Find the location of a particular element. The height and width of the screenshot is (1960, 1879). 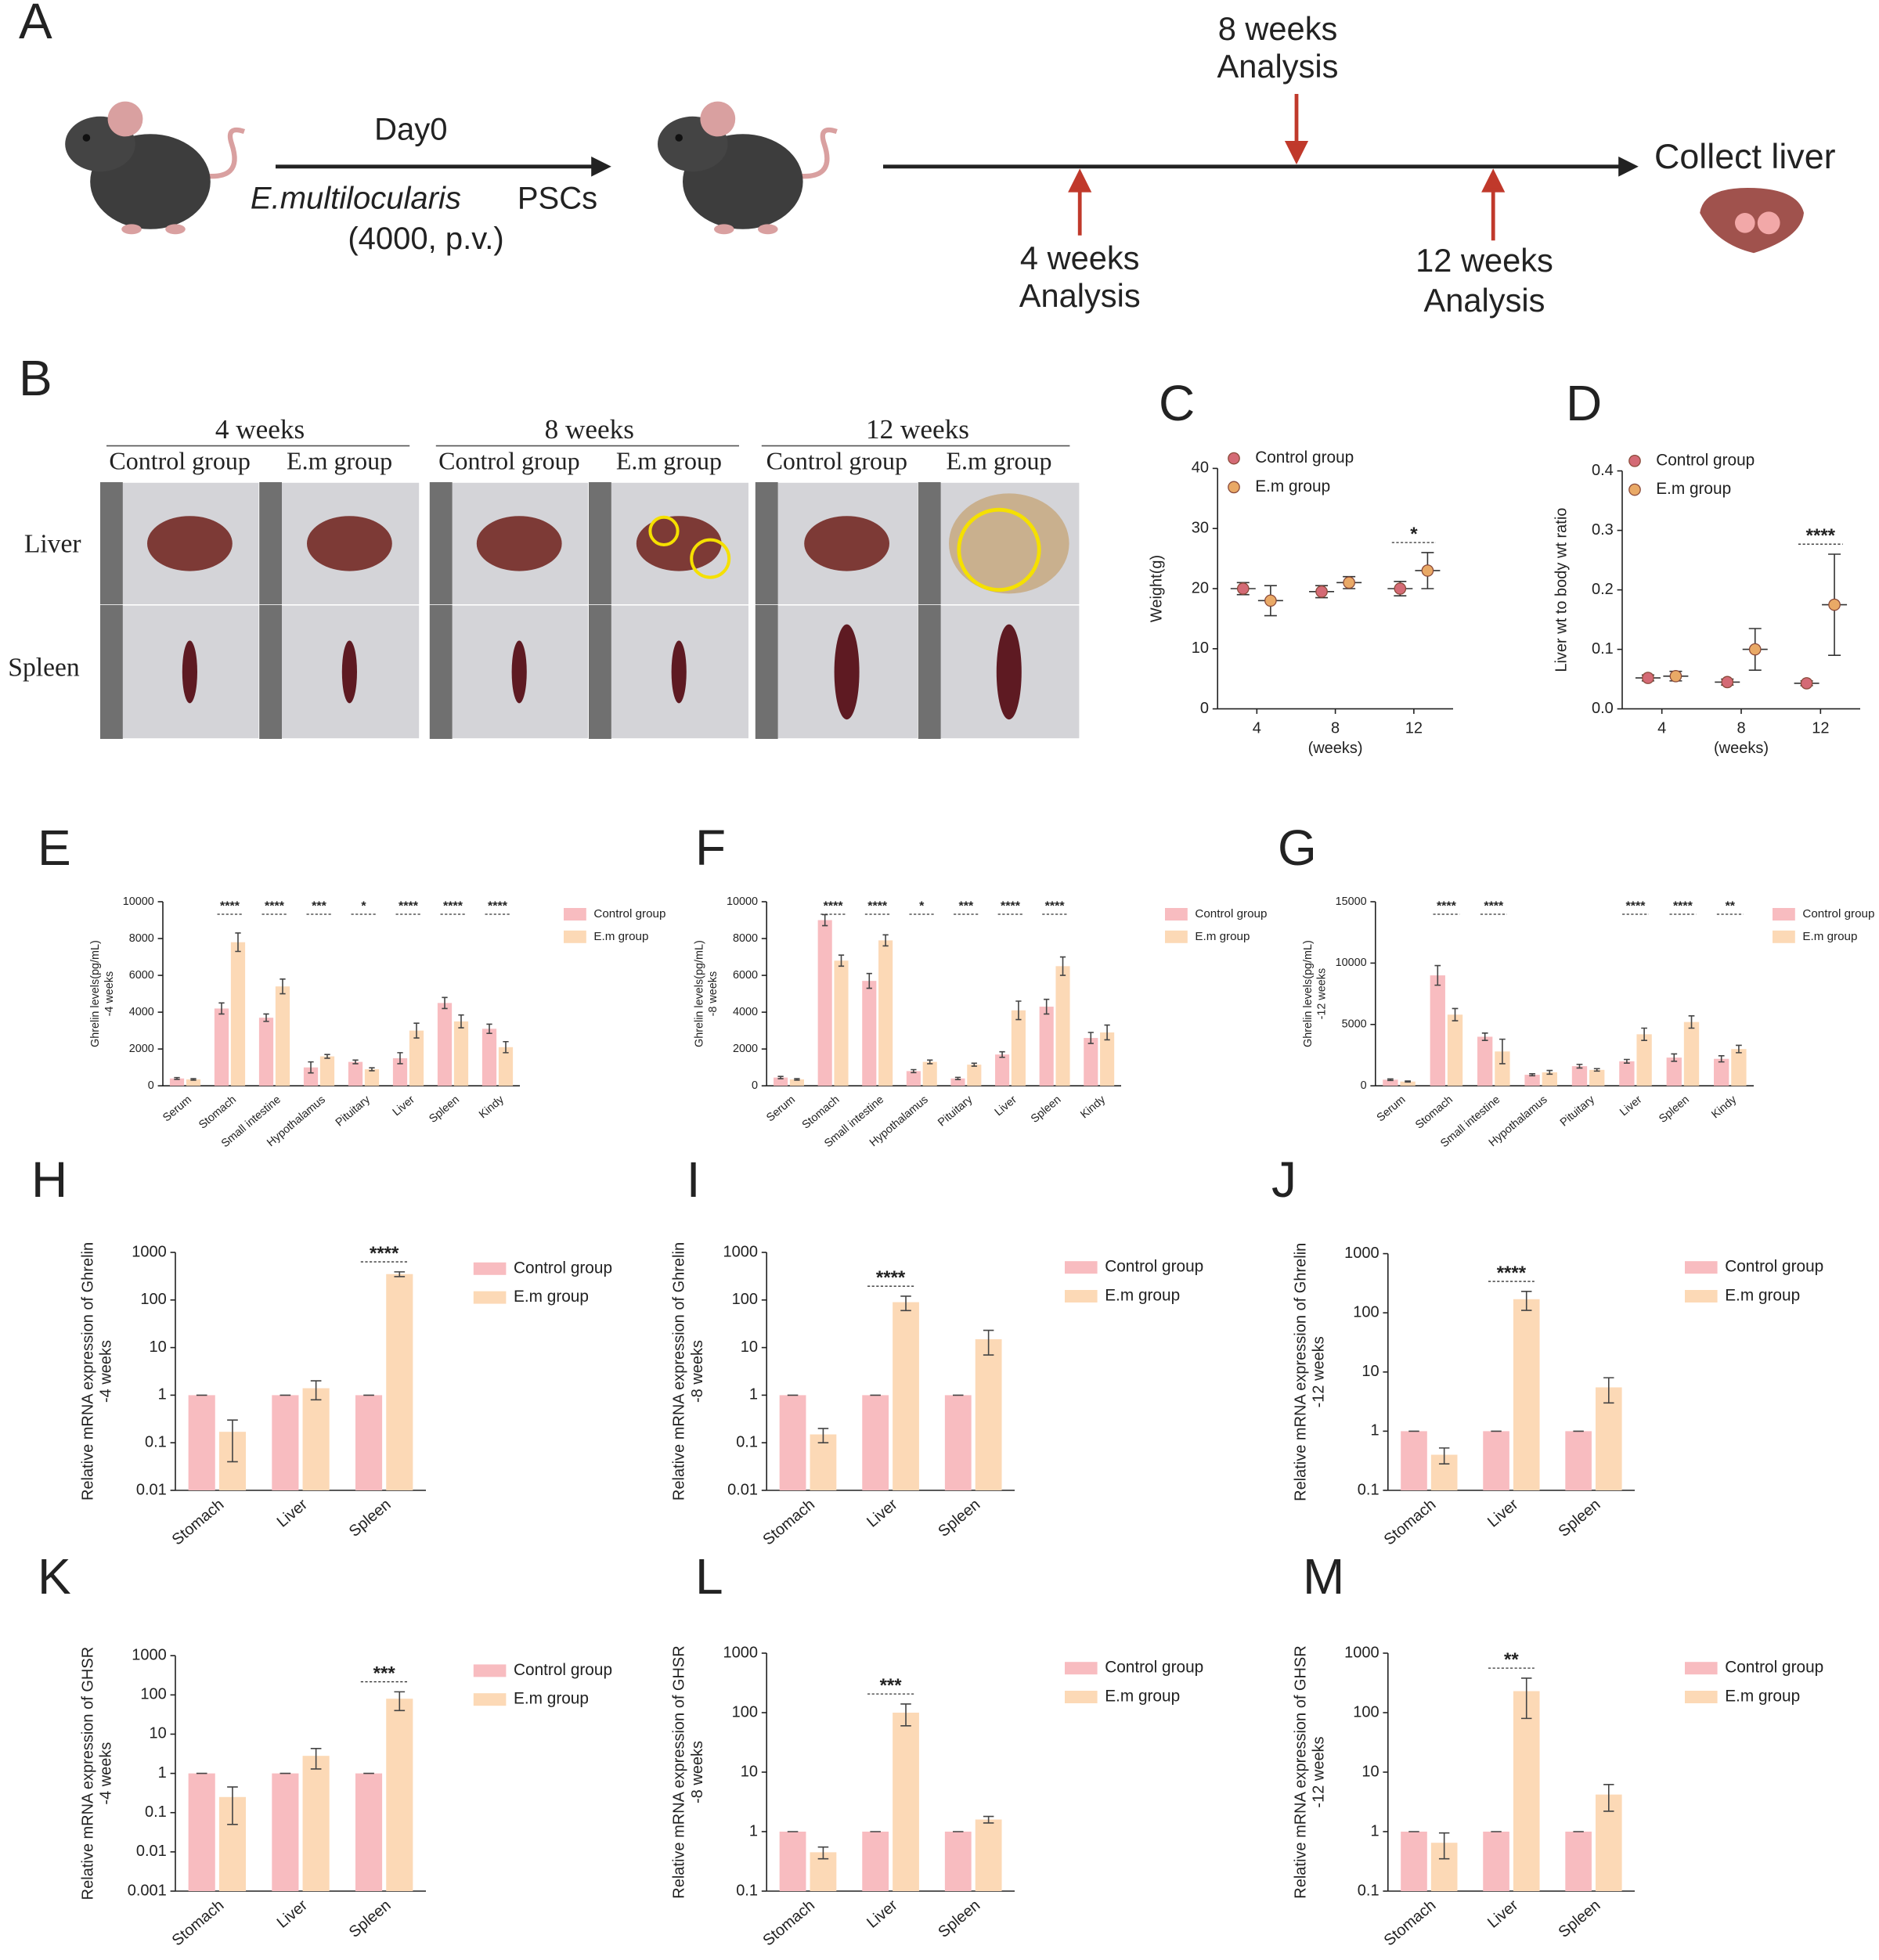

y-axis-title: Relative mRNA expression of GHSR is located at coordinates (1301, 1771).